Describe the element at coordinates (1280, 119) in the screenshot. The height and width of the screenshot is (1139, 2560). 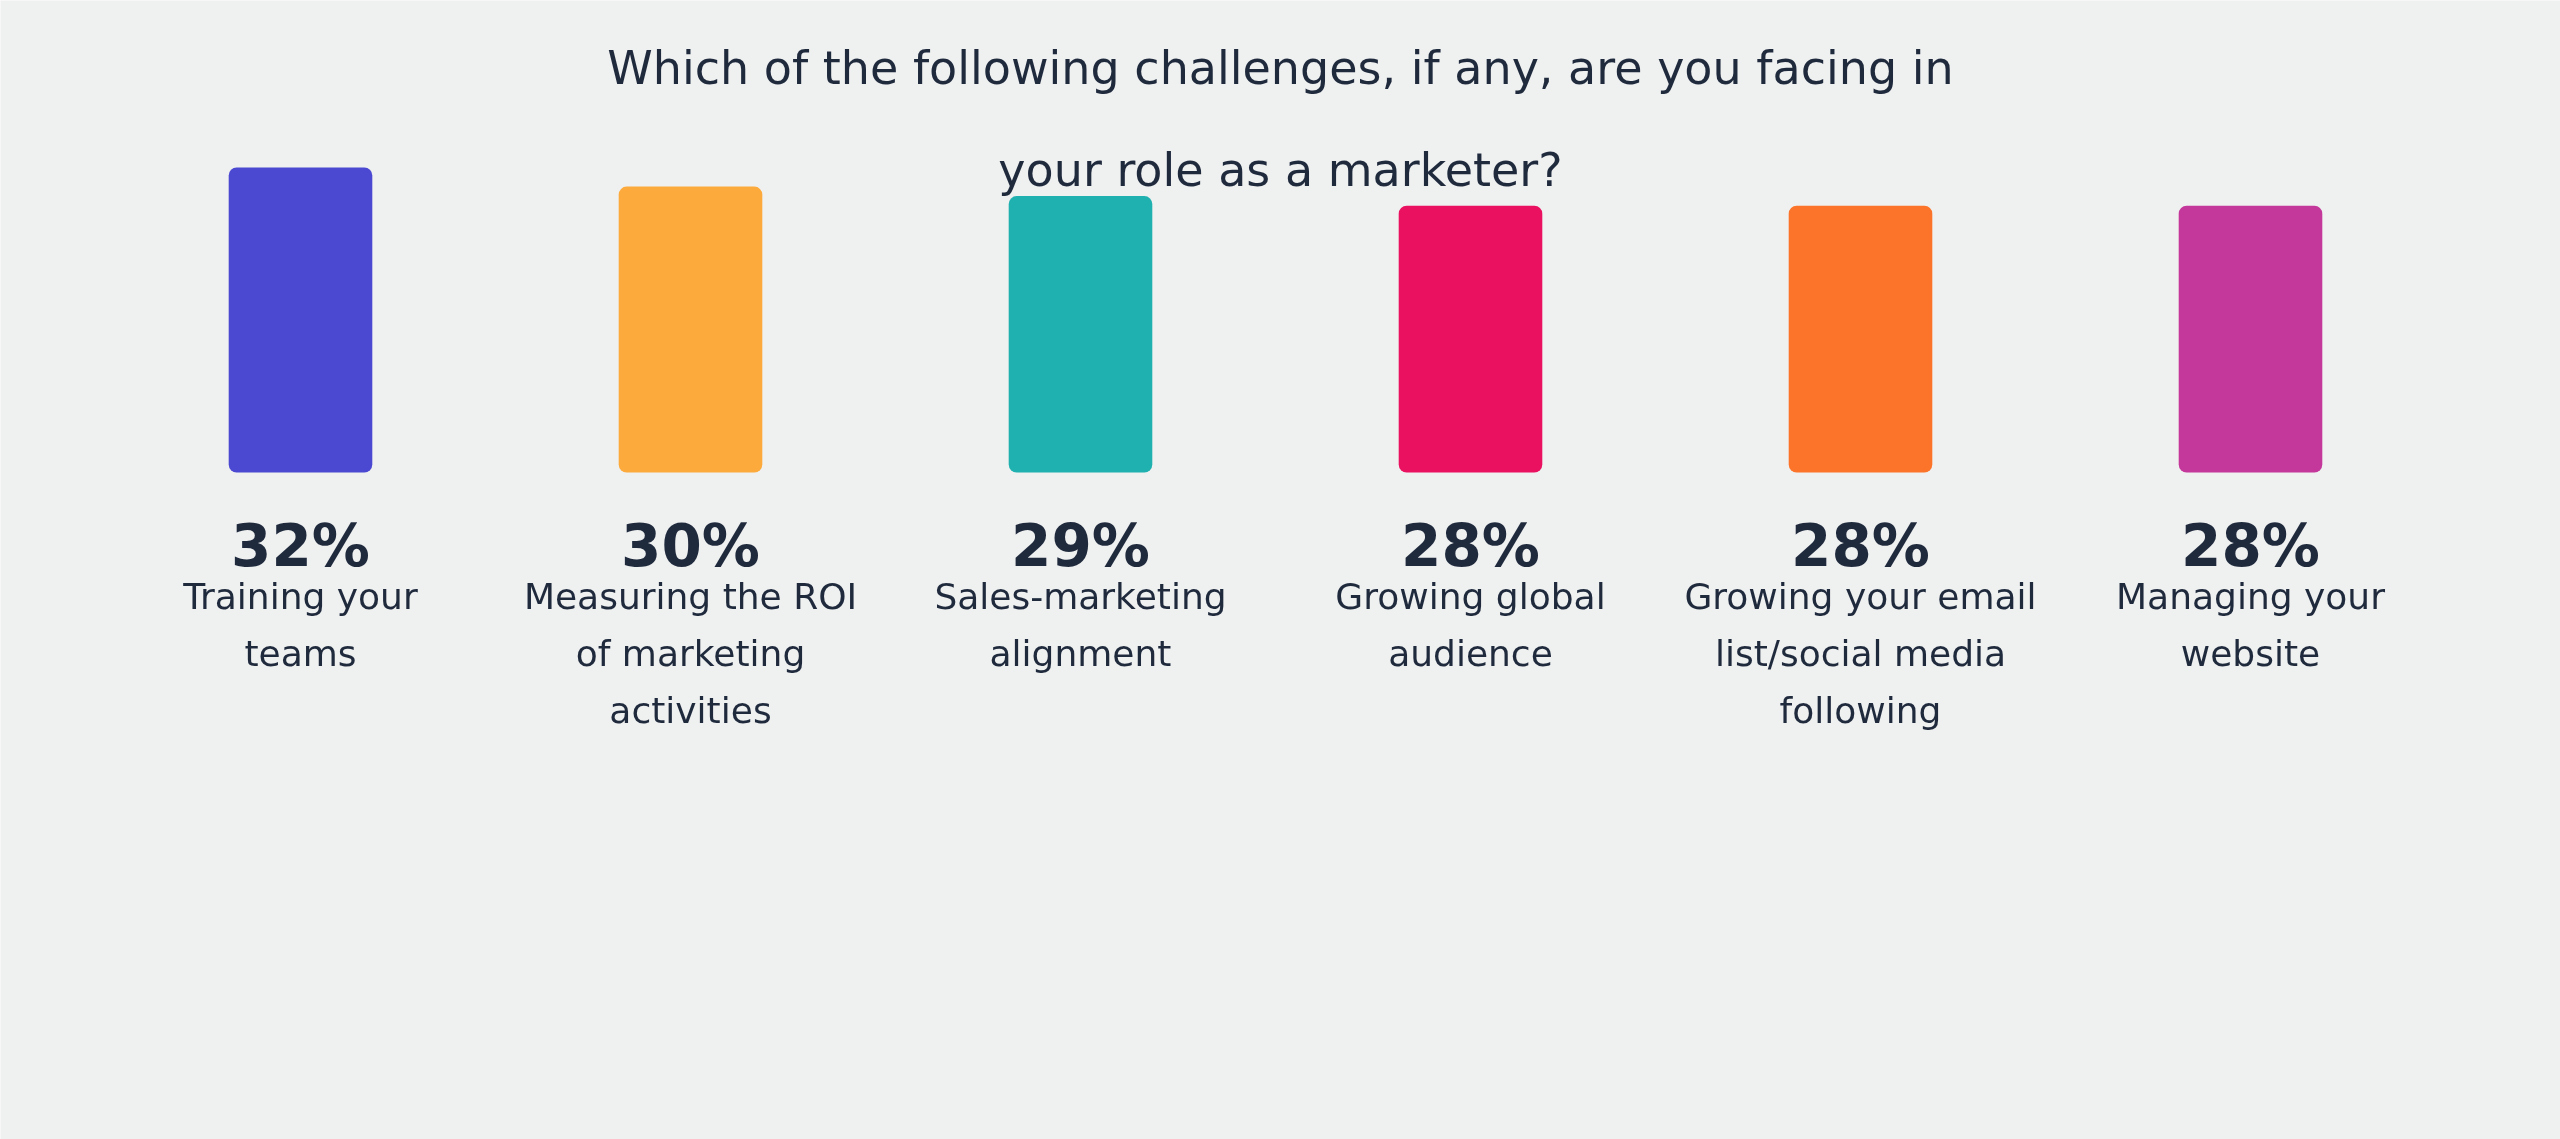
I see `chart-title: Which of the following challenges, if any, are you facing in your role as a marketer?` at that location.